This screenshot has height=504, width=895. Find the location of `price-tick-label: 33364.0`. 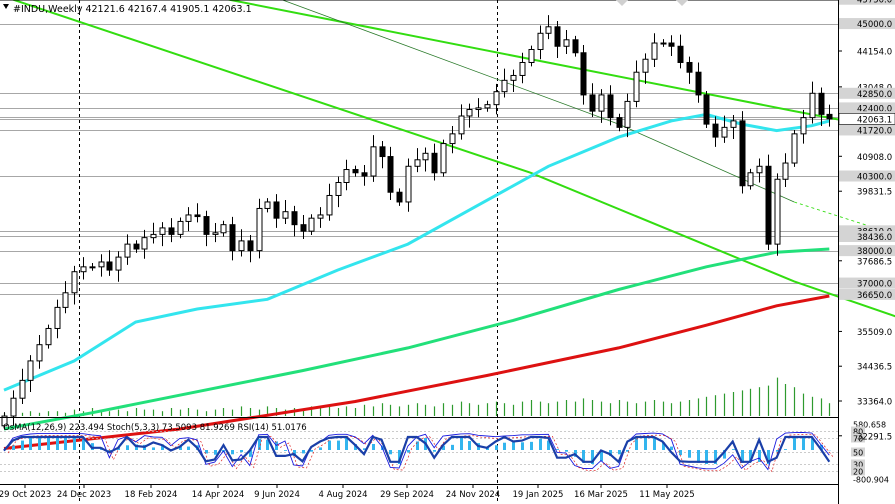

price-tick-label: 33364.0 is located at coordinates (874, 403).